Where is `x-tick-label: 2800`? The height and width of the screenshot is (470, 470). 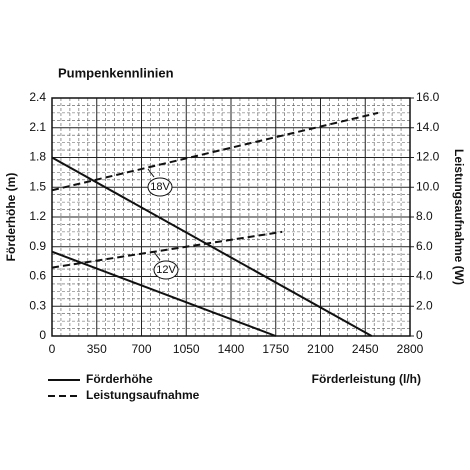
x-tick-label: 2800 is located at coordinates (410, 349).